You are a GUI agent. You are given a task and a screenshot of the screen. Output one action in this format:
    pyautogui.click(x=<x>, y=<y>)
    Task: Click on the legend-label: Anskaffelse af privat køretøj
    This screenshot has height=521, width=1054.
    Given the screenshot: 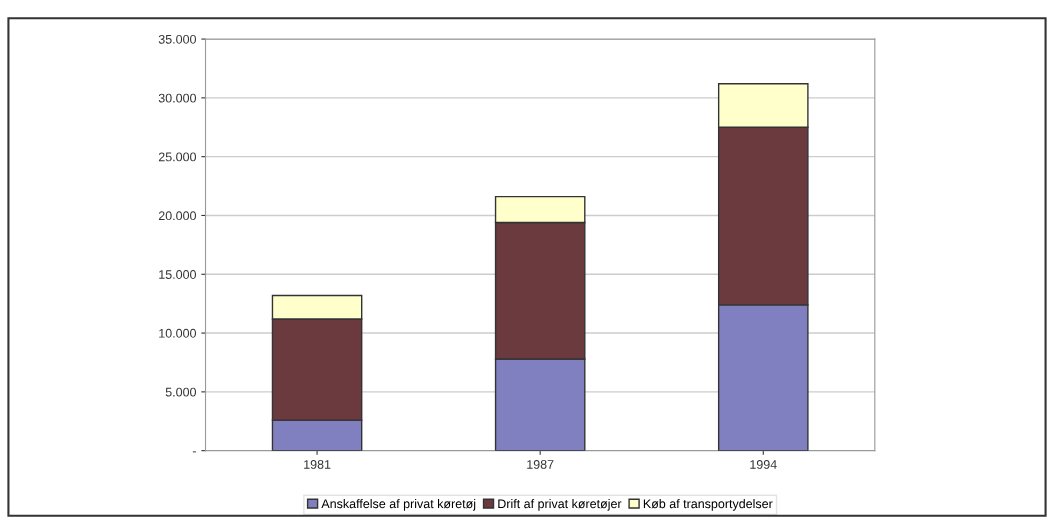 What is the action you would take?
    pyautogui.click(x=398, y=504)
    